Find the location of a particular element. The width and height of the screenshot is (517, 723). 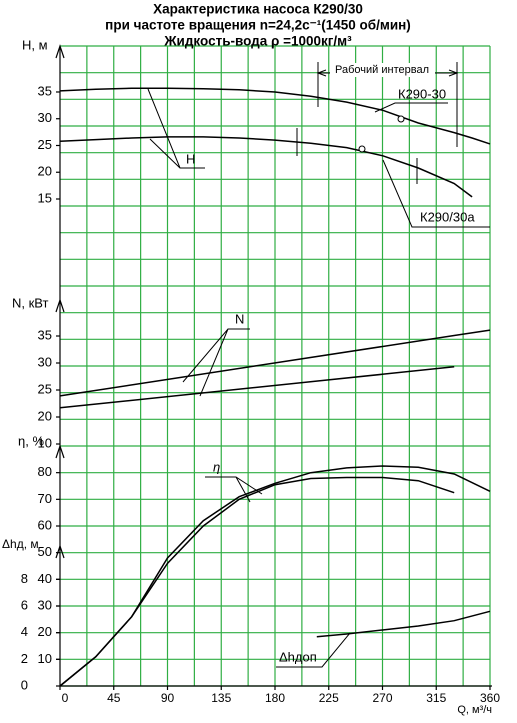

y-tick-label: 70 is located at coordinates (45, 498).